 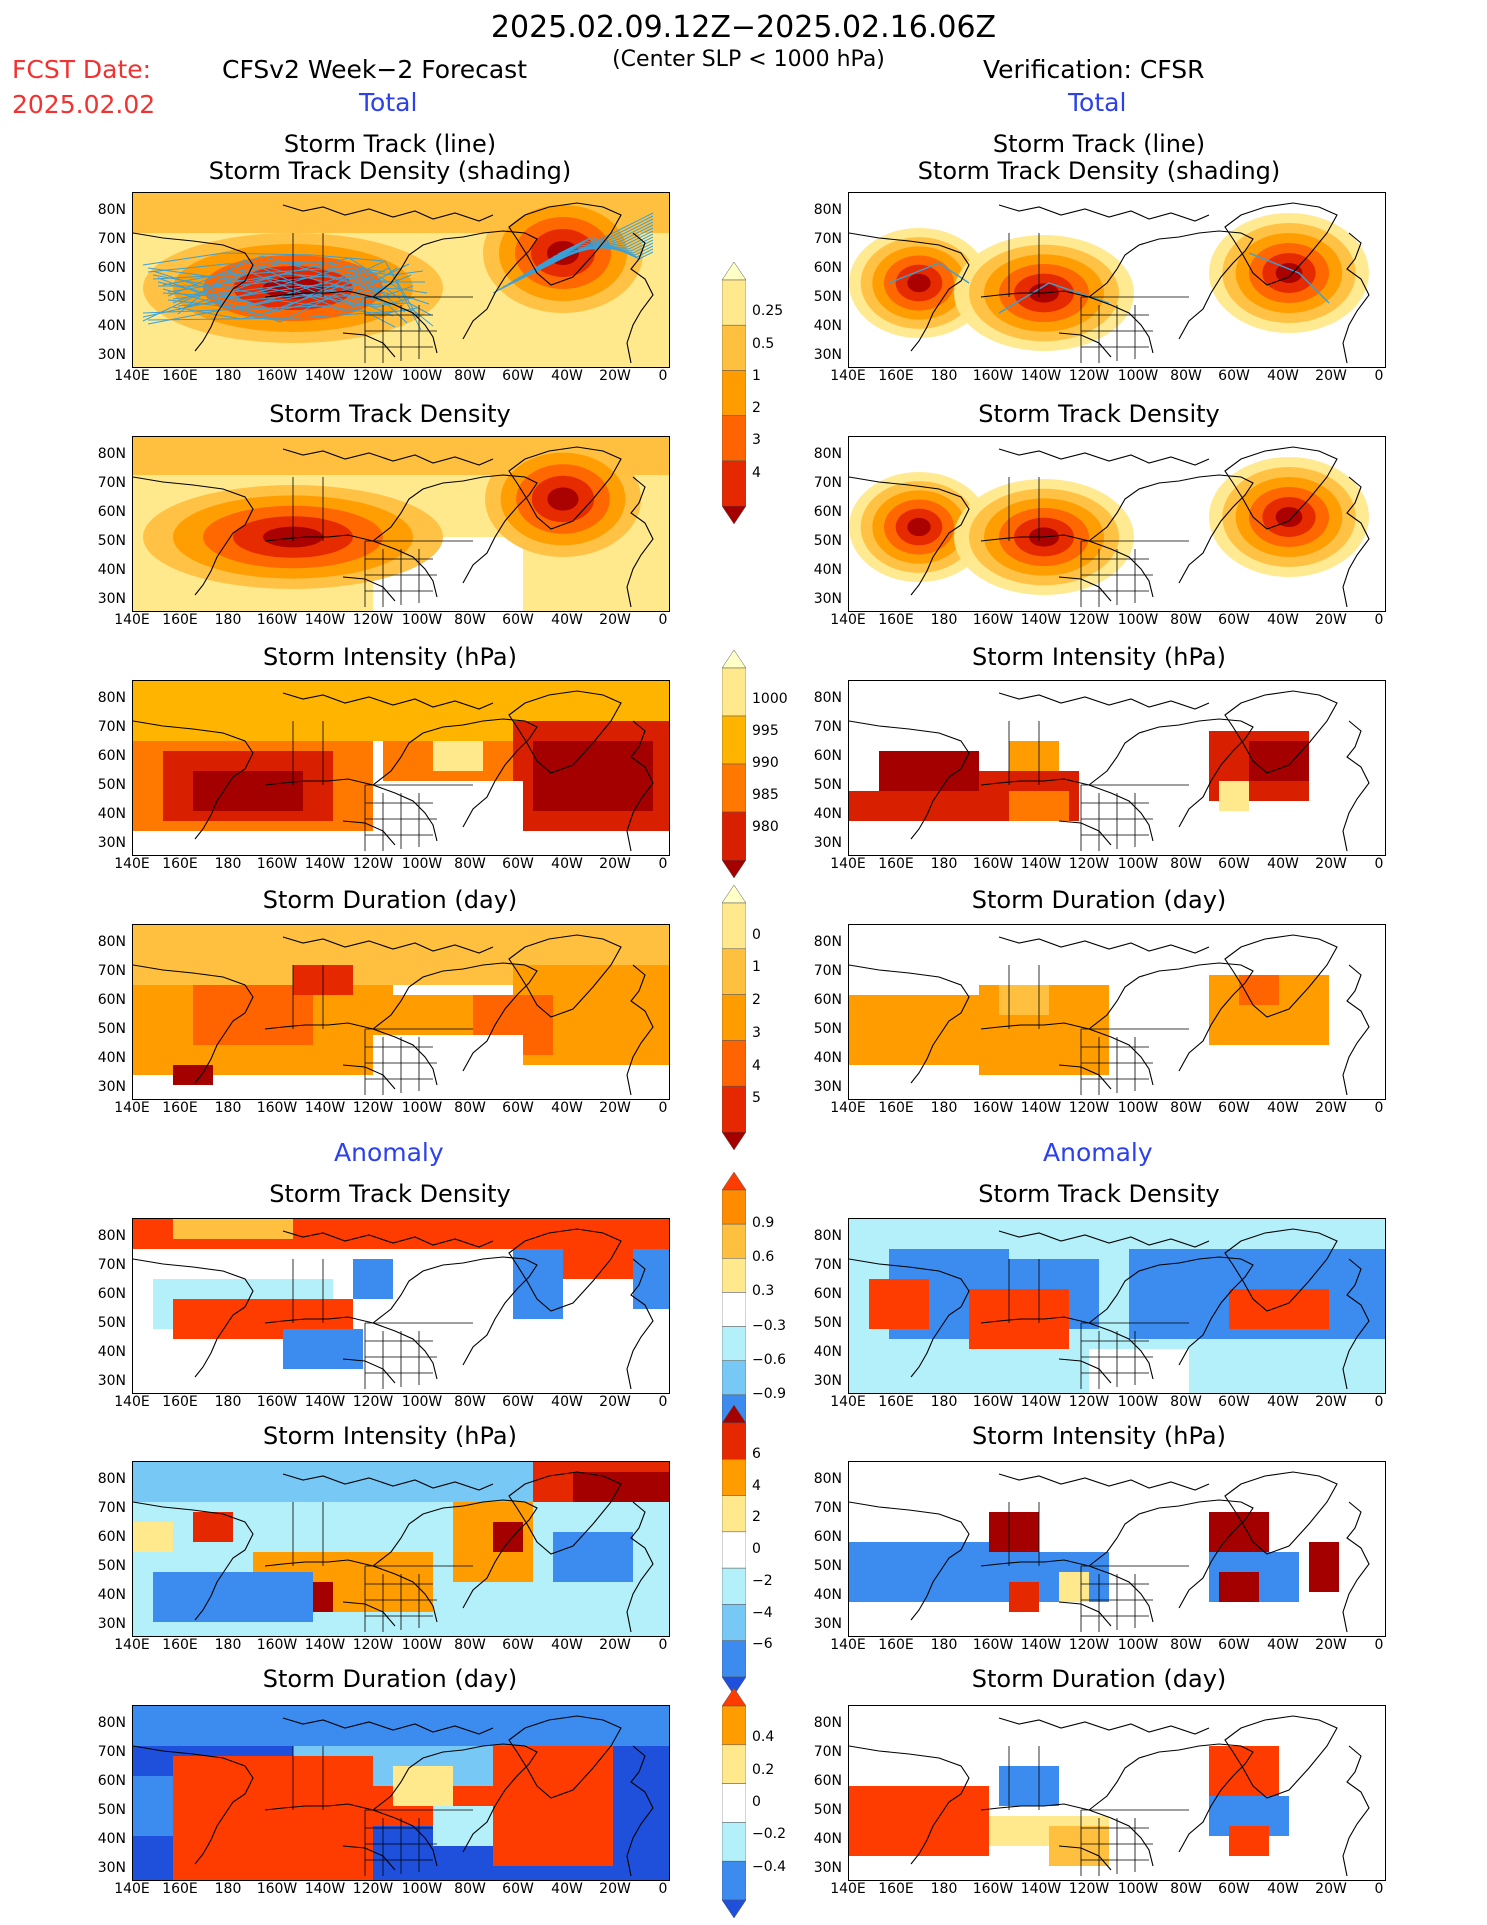 I want to click on fcst-date-label: FCST Date:, so click(x=82, y=69).